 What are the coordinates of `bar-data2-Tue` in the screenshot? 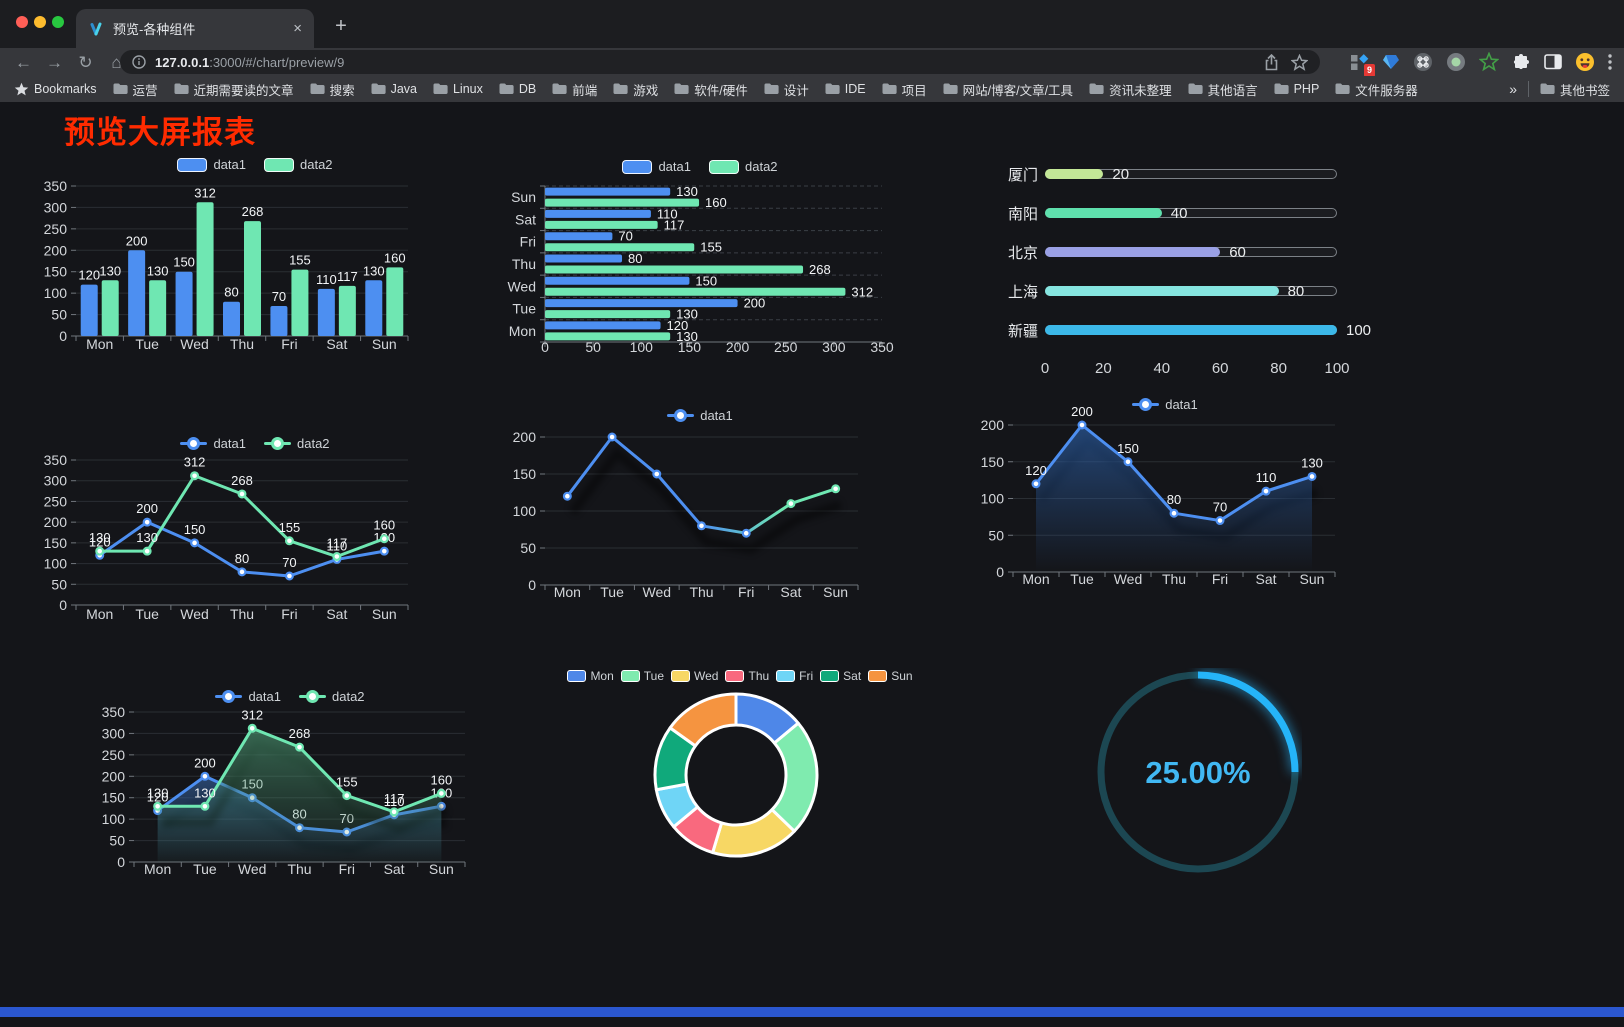 It's located at (158, 308).